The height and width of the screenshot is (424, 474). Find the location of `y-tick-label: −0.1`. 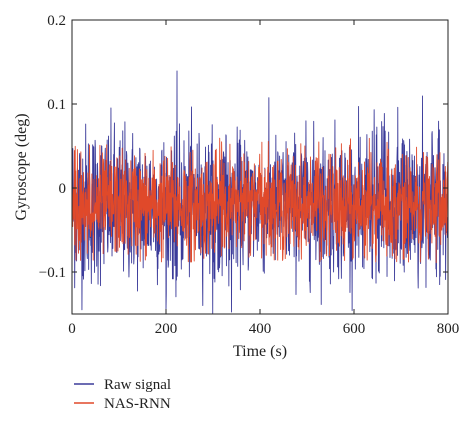

y-tick-label: −0.1 is located at coordinates (52, 273).